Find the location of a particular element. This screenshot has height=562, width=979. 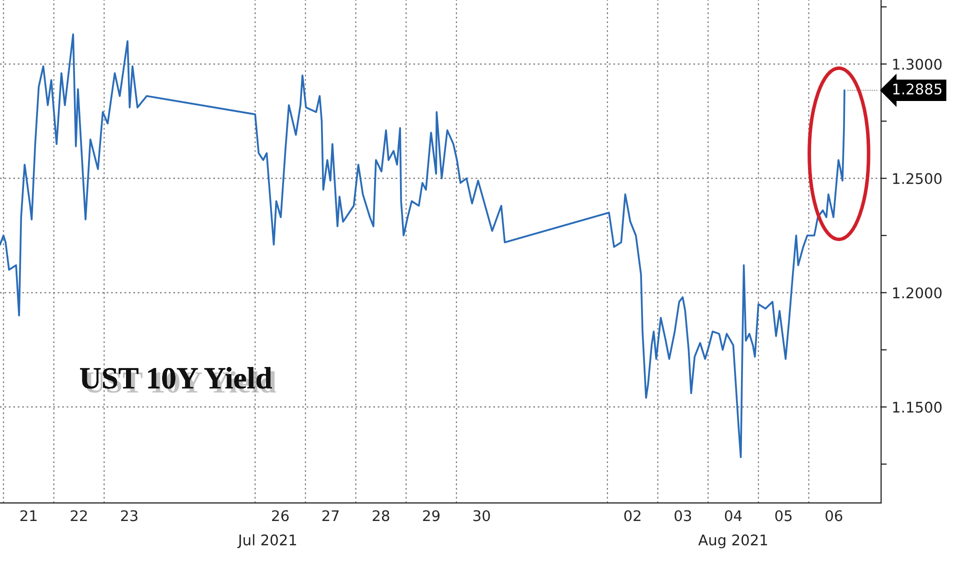

x-tick-label: 27 is located at coordinates (330, 516).